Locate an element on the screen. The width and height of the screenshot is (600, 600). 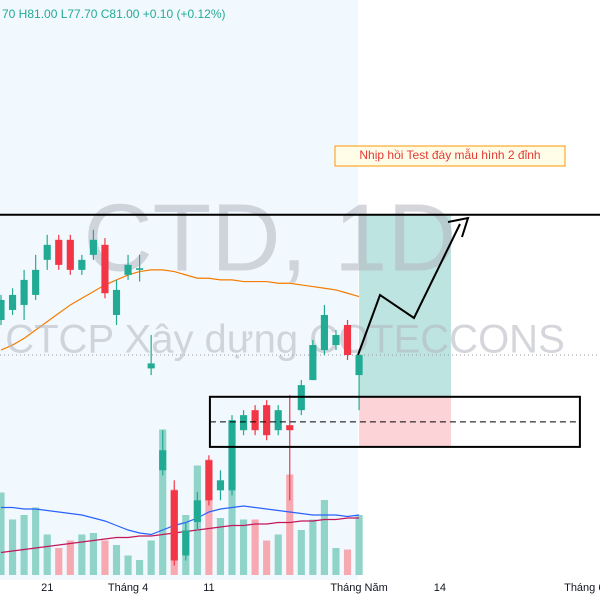
watermark-subtitle: CTCP Xây dựng COTECCONS is located at coordinates (285, 340).